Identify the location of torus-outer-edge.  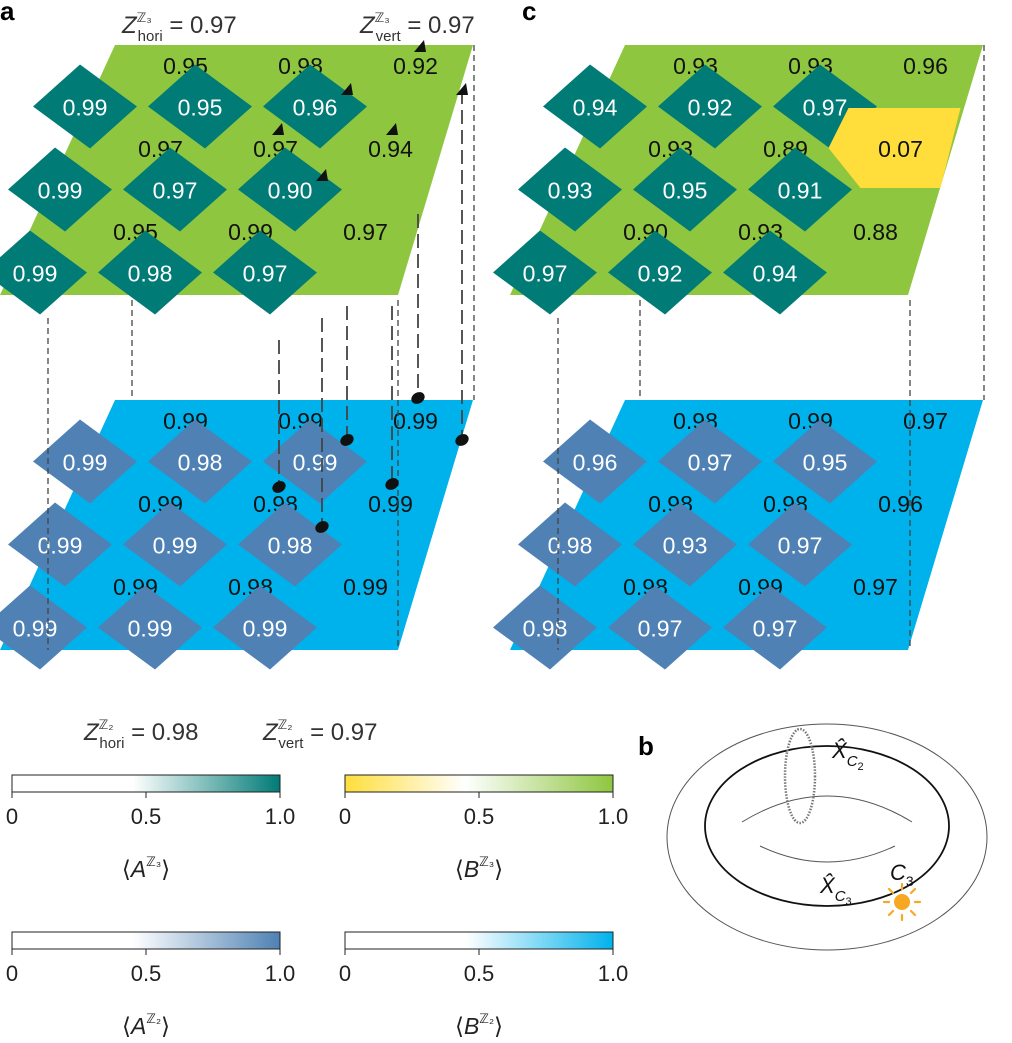
(827, 837).